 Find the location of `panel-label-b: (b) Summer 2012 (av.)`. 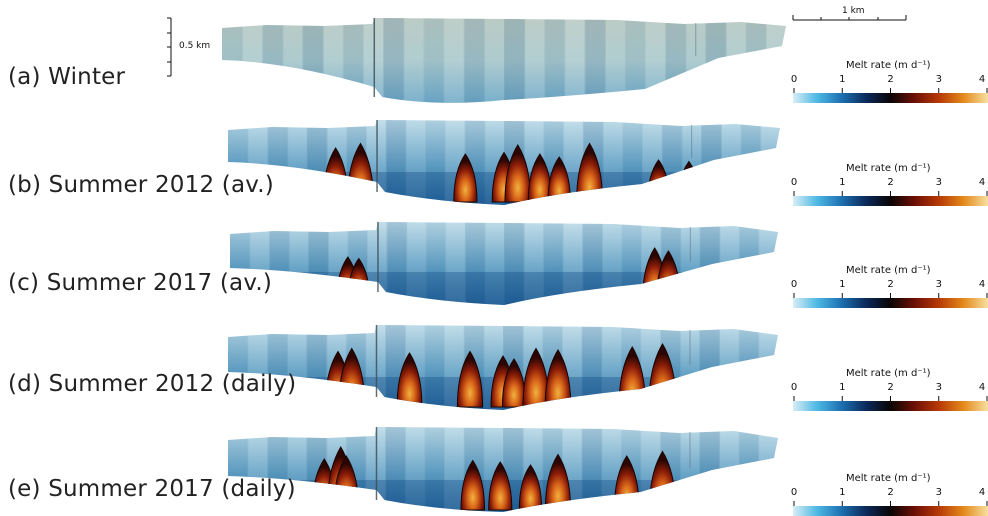

panel-label-b: (b) Summer 2012 (av.) is located at coordinates (141, 185).